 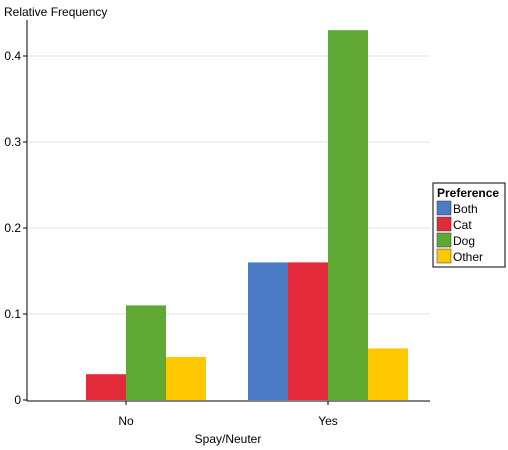 What do you see at coordinates (444, 240) in the screenshot?
I see `legend-swatch-dog` at bounding box center [444, 240].